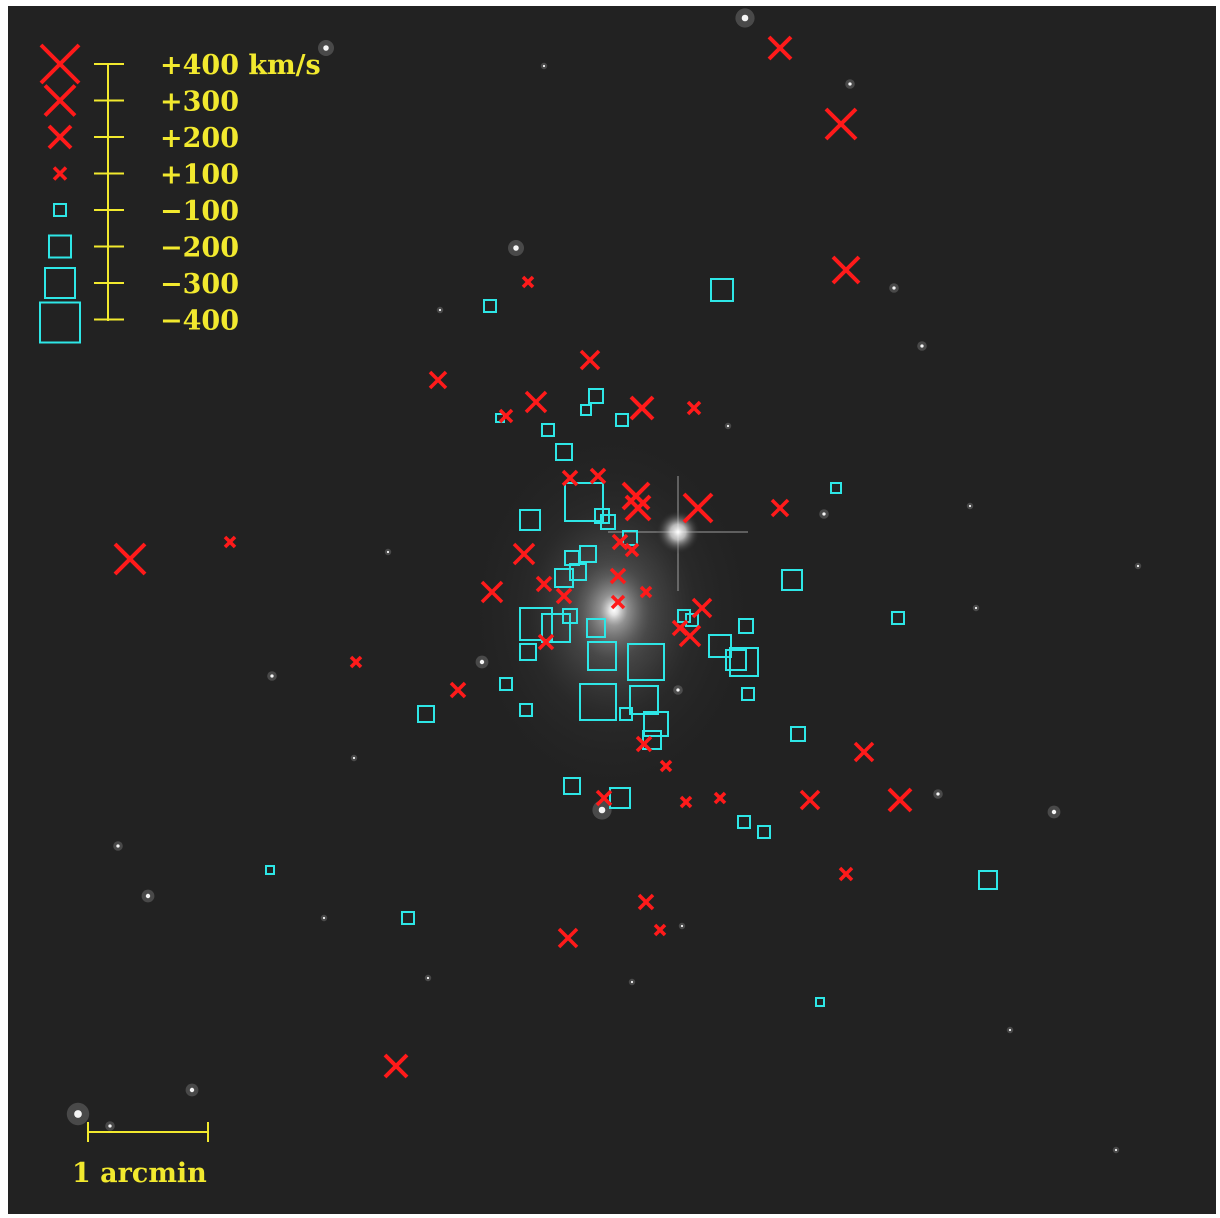 The height and width of the screenshot is (1218, 1220). I want to click on legend-label: +200, so click(199, 138).